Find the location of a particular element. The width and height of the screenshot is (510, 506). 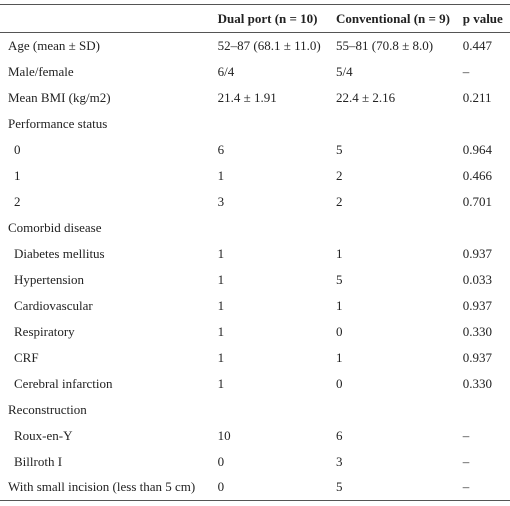

row-label: With small incision (less than 5 cm) is located at coordinates (109, 487).